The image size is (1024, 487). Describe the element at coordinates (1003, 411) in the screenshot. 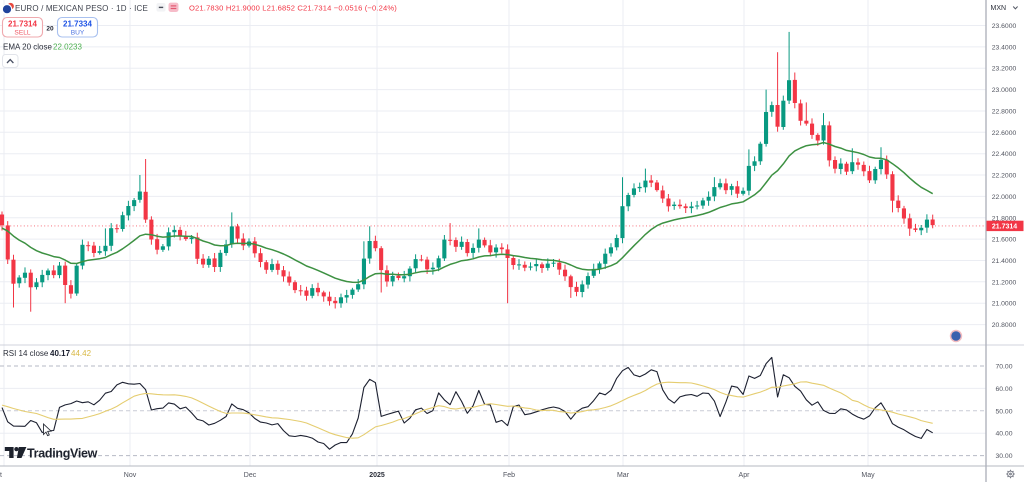

I see `svg-text: 50.00` at that location.